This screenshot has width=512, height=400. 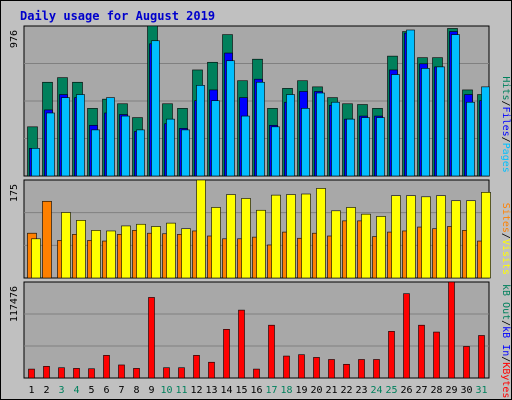 I want to click on legend: Hits/Files/Pages, so click(x=505, y=124).